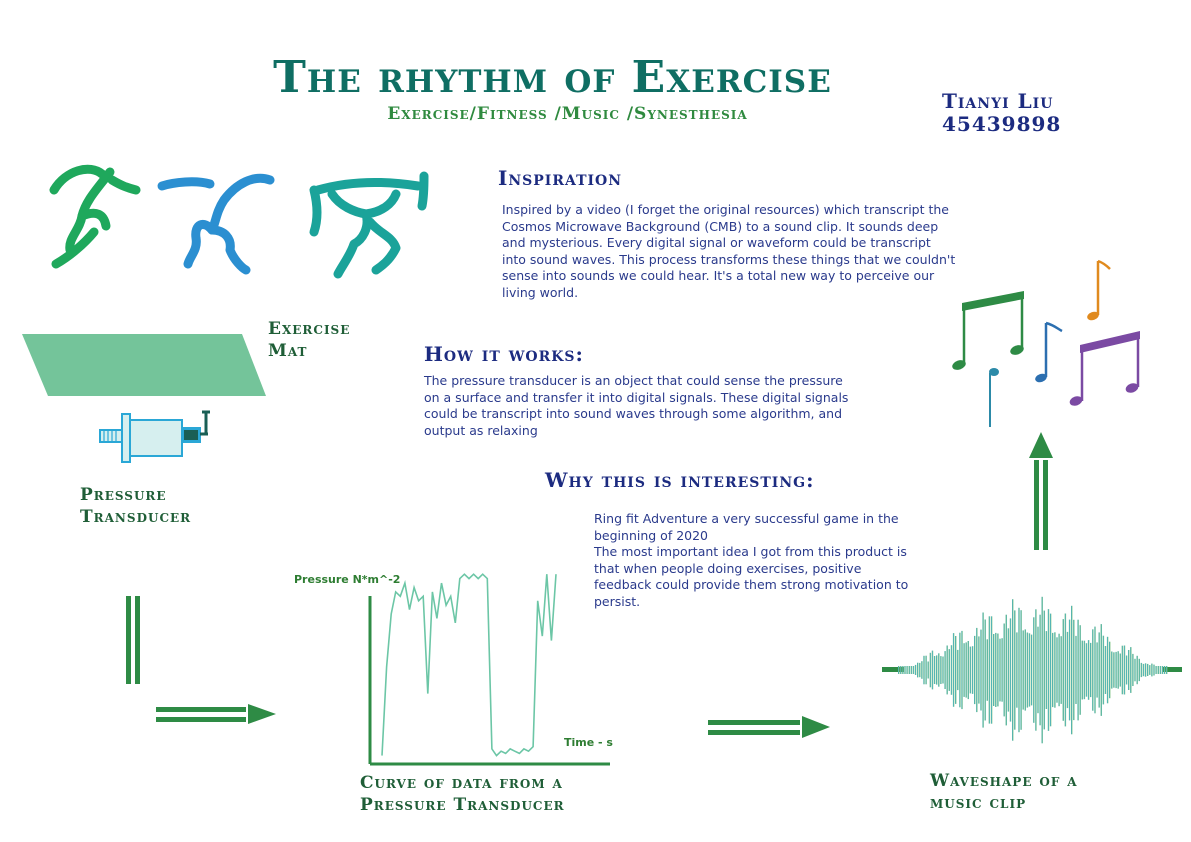 Image resolution: width=1191 pixels, height=842 pixels. What do you see at coordinates (567, 114) in the screenshot?
I see `page-subtitle: Exercise/Fitness /Music /Synesthesia` at bounding box center [567, 114].